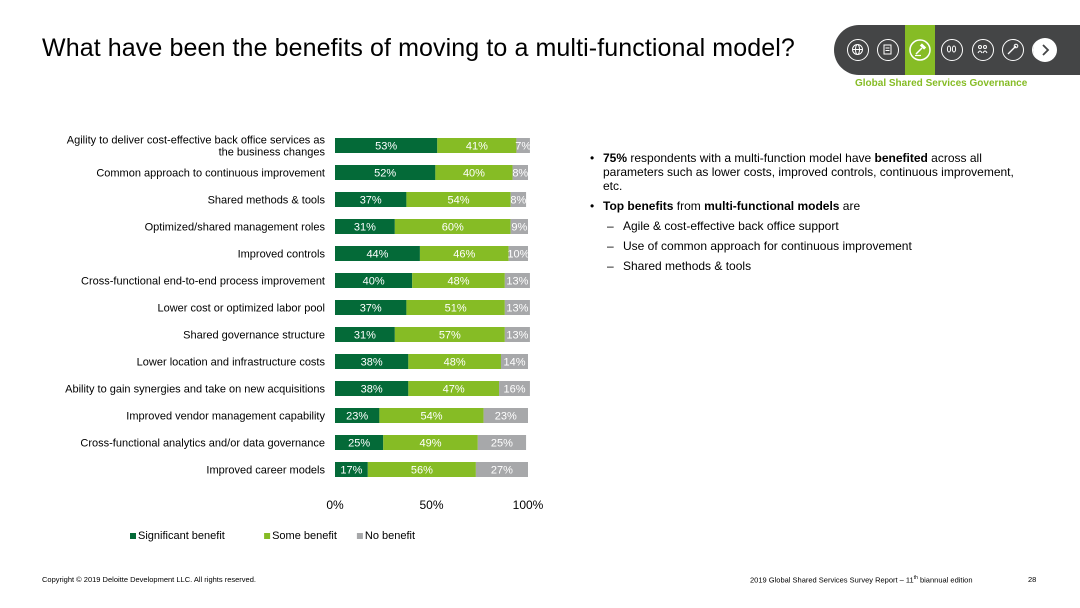  I want to click on category-label: Lower location and infrastructure costs, so click(231, 363).